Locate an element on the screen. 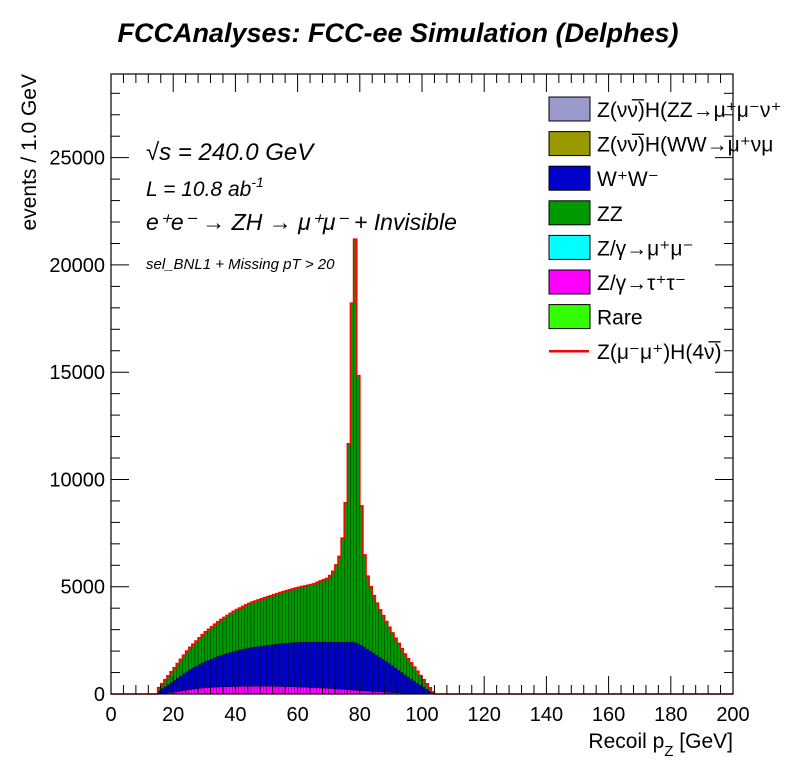  y-tick-label: 25000 is located at coordinates (77, 159).